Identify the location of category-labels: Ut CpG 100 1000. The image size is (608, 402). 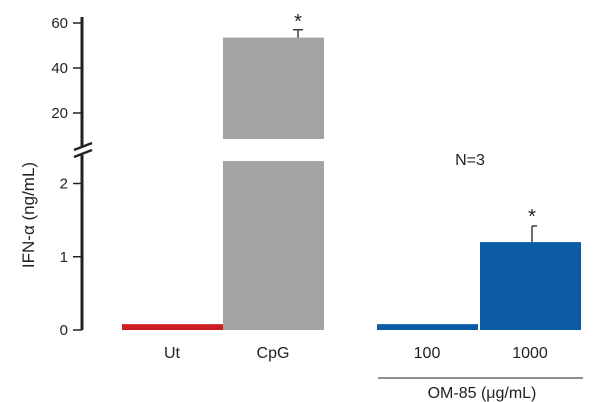
(356, 353).